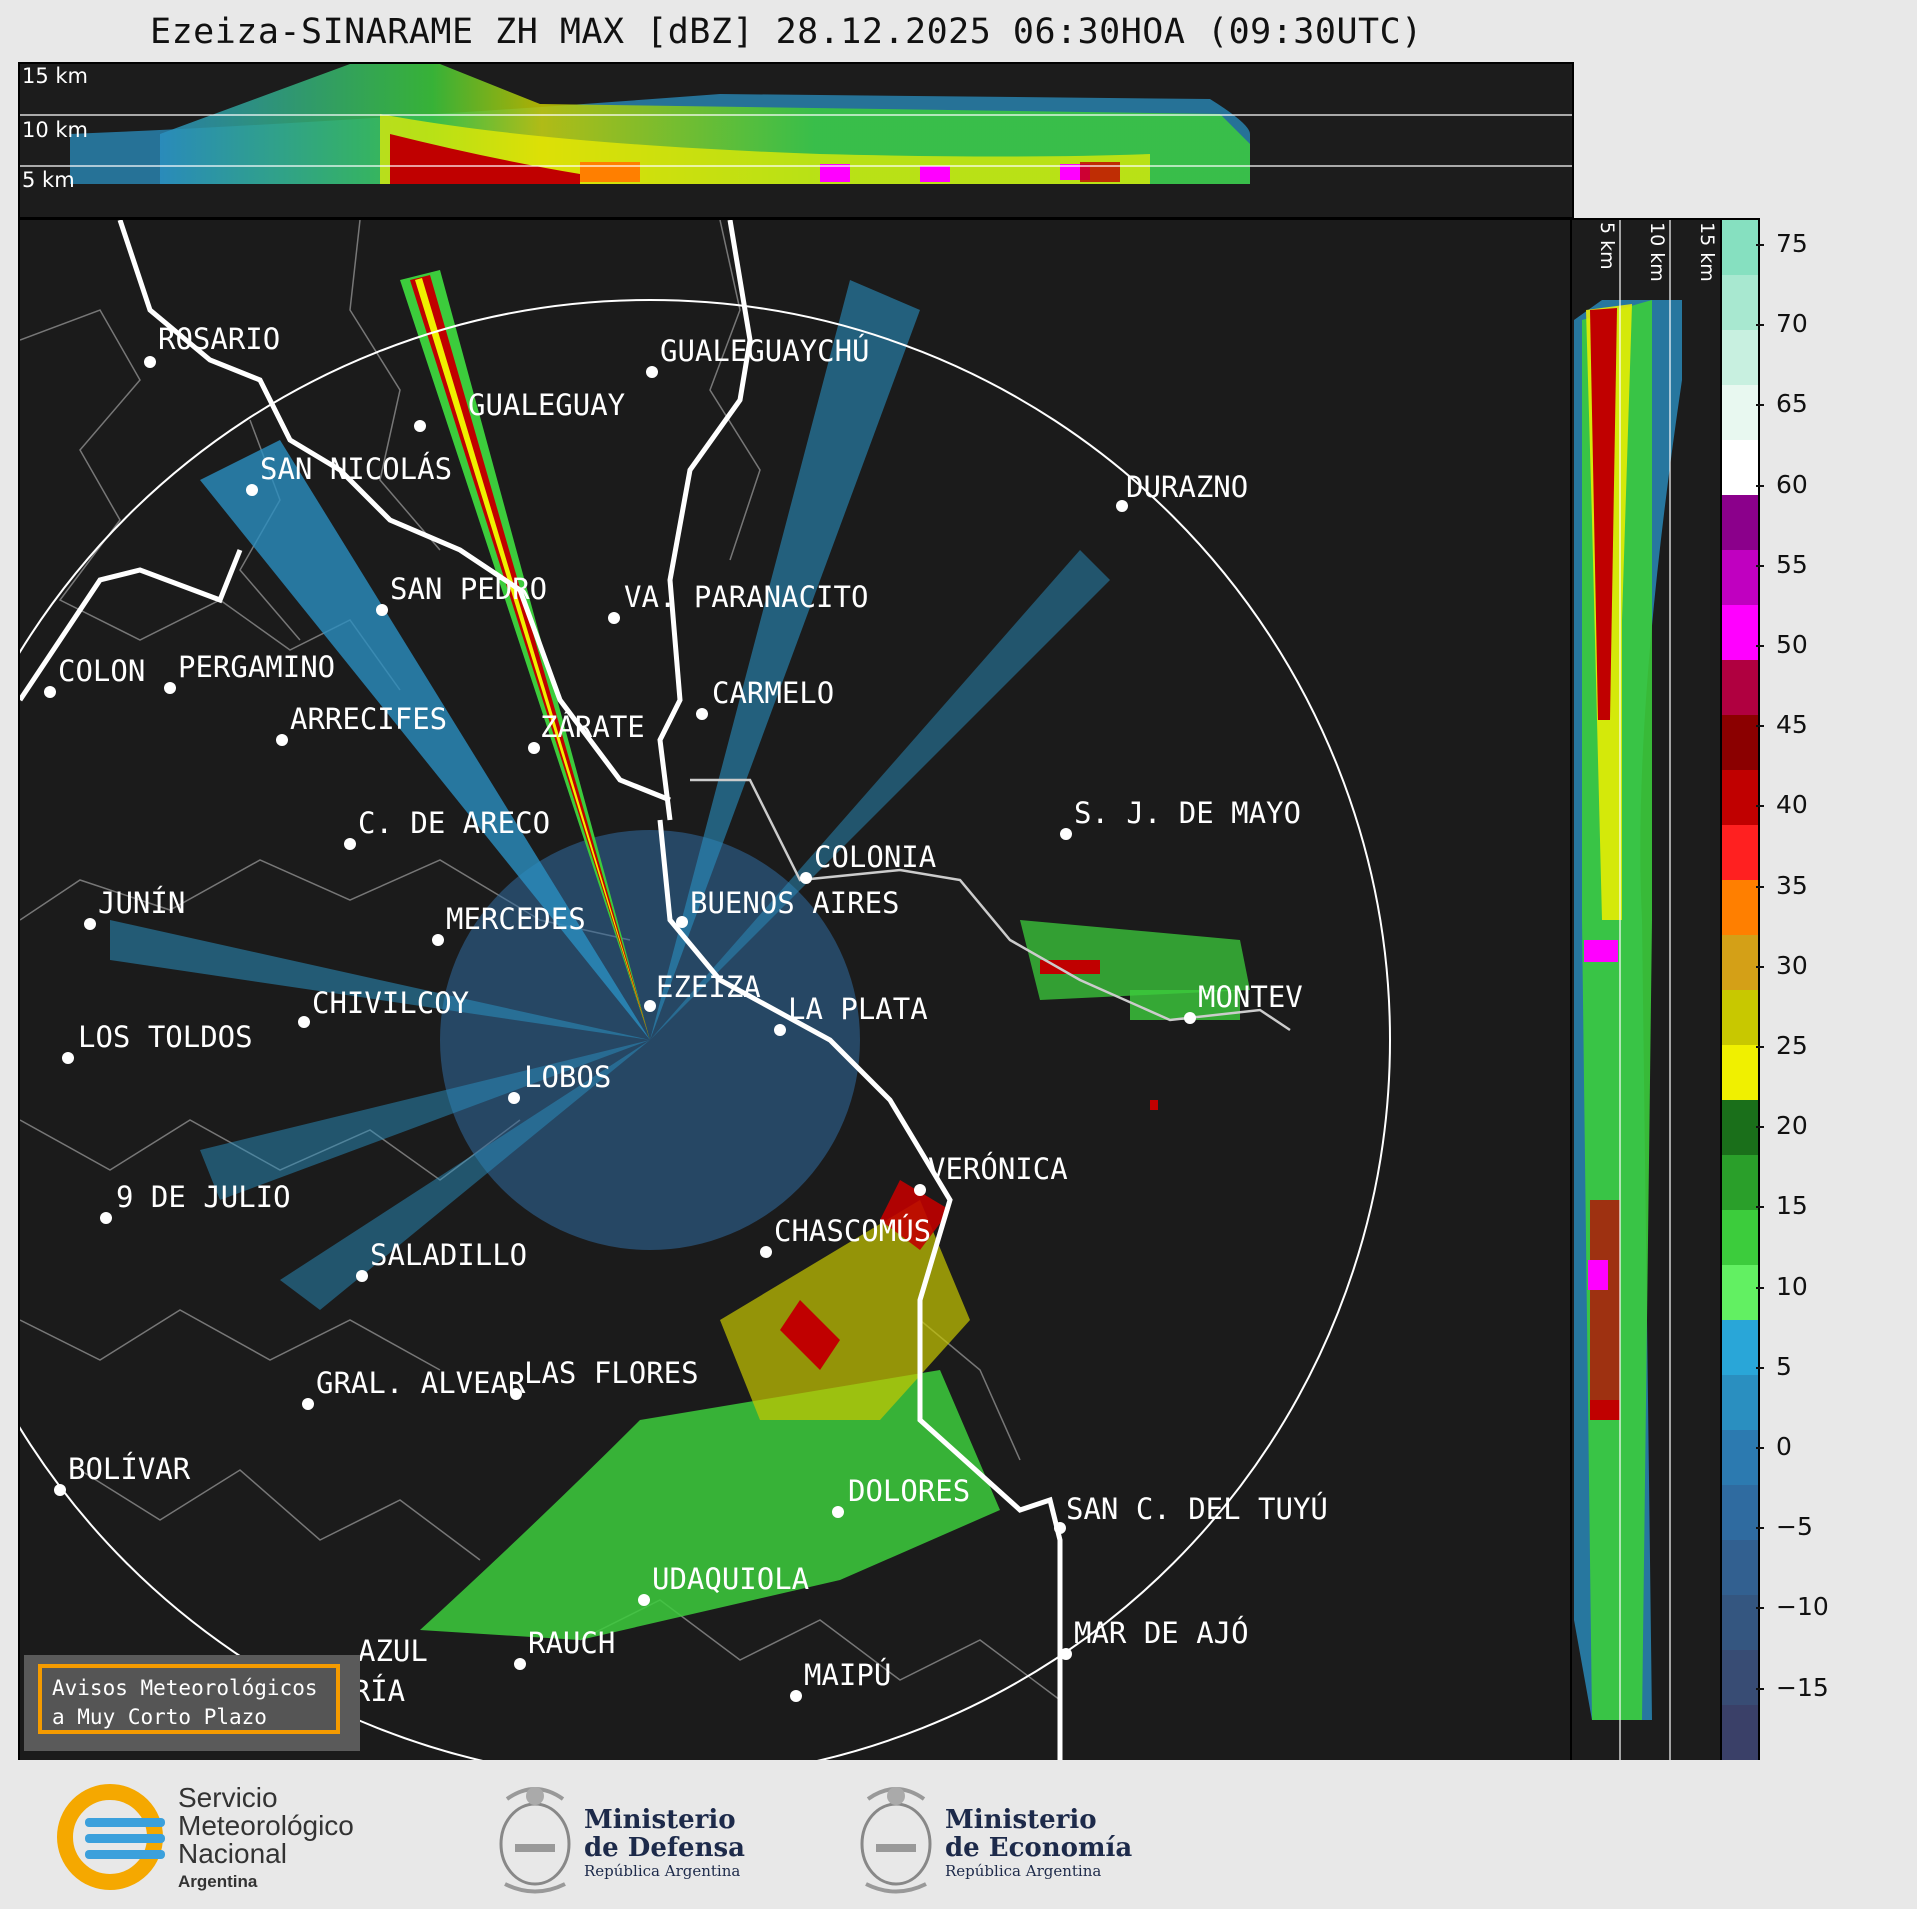  What do you see at coordinates (165, 1037) in the screenshot?
I see `city-label-los-toldos: LOS TOLDOS` at bounding box center [165, 1037].